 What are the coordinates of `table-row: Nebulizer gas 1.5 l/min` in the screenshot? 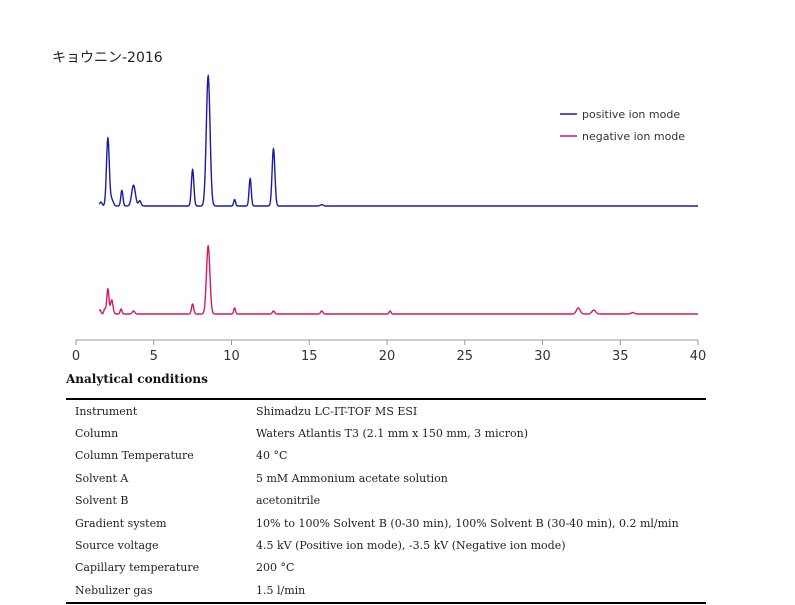 It's located at (386, 590).